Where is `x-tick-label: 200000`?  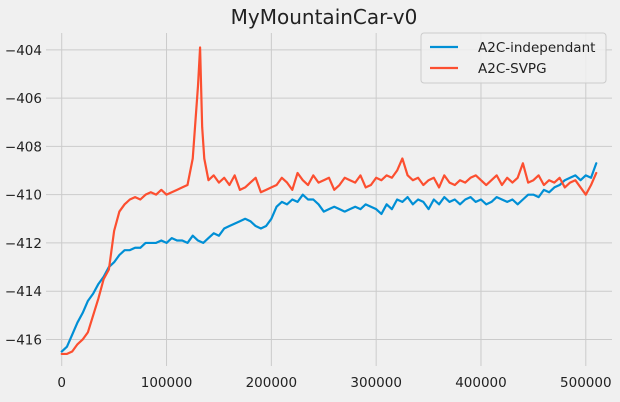
x-tick-label: 200000 is located at coordinates (272, 383).